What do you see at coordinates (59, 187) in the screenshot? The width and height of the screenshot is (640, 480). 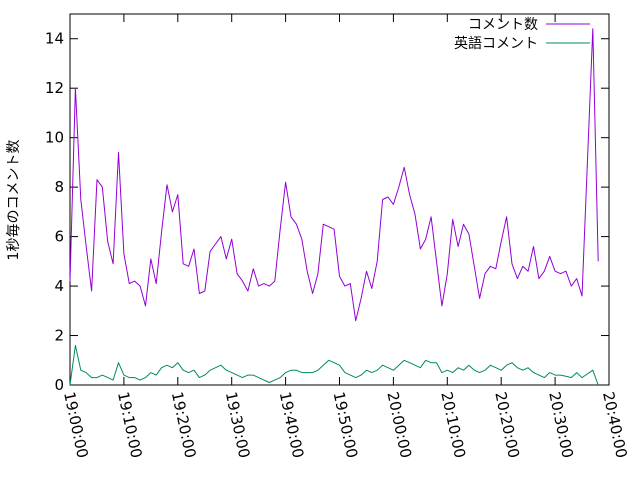 I see `y-tick-label: 8` at bounding box center [59, 187].